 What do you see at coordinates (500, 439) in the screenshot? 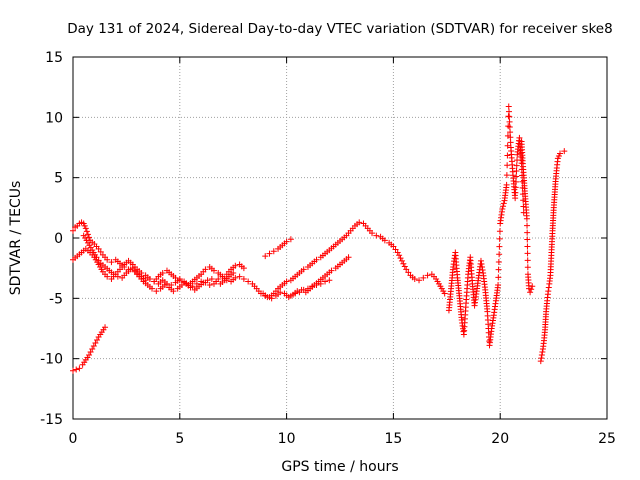
I see `x-tick-label: 20` at bounding box center [500, 439].